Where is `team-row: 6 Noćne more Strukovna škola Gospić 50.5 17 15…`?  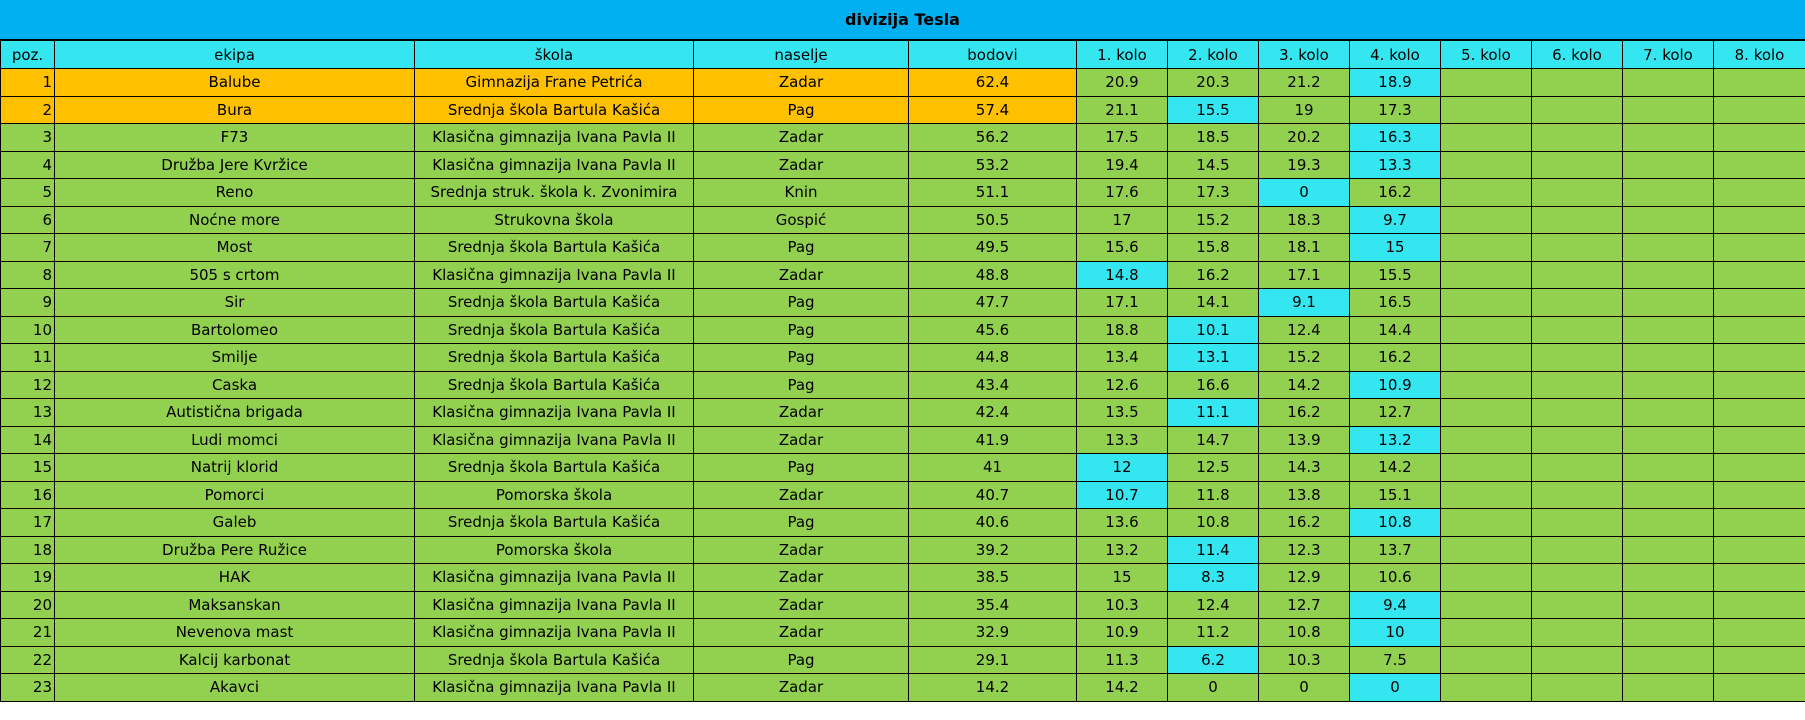
team-row: 6 Noćne more Strukovna škola Gospić 50.5 17 15… is located at coordinates (902, 219).